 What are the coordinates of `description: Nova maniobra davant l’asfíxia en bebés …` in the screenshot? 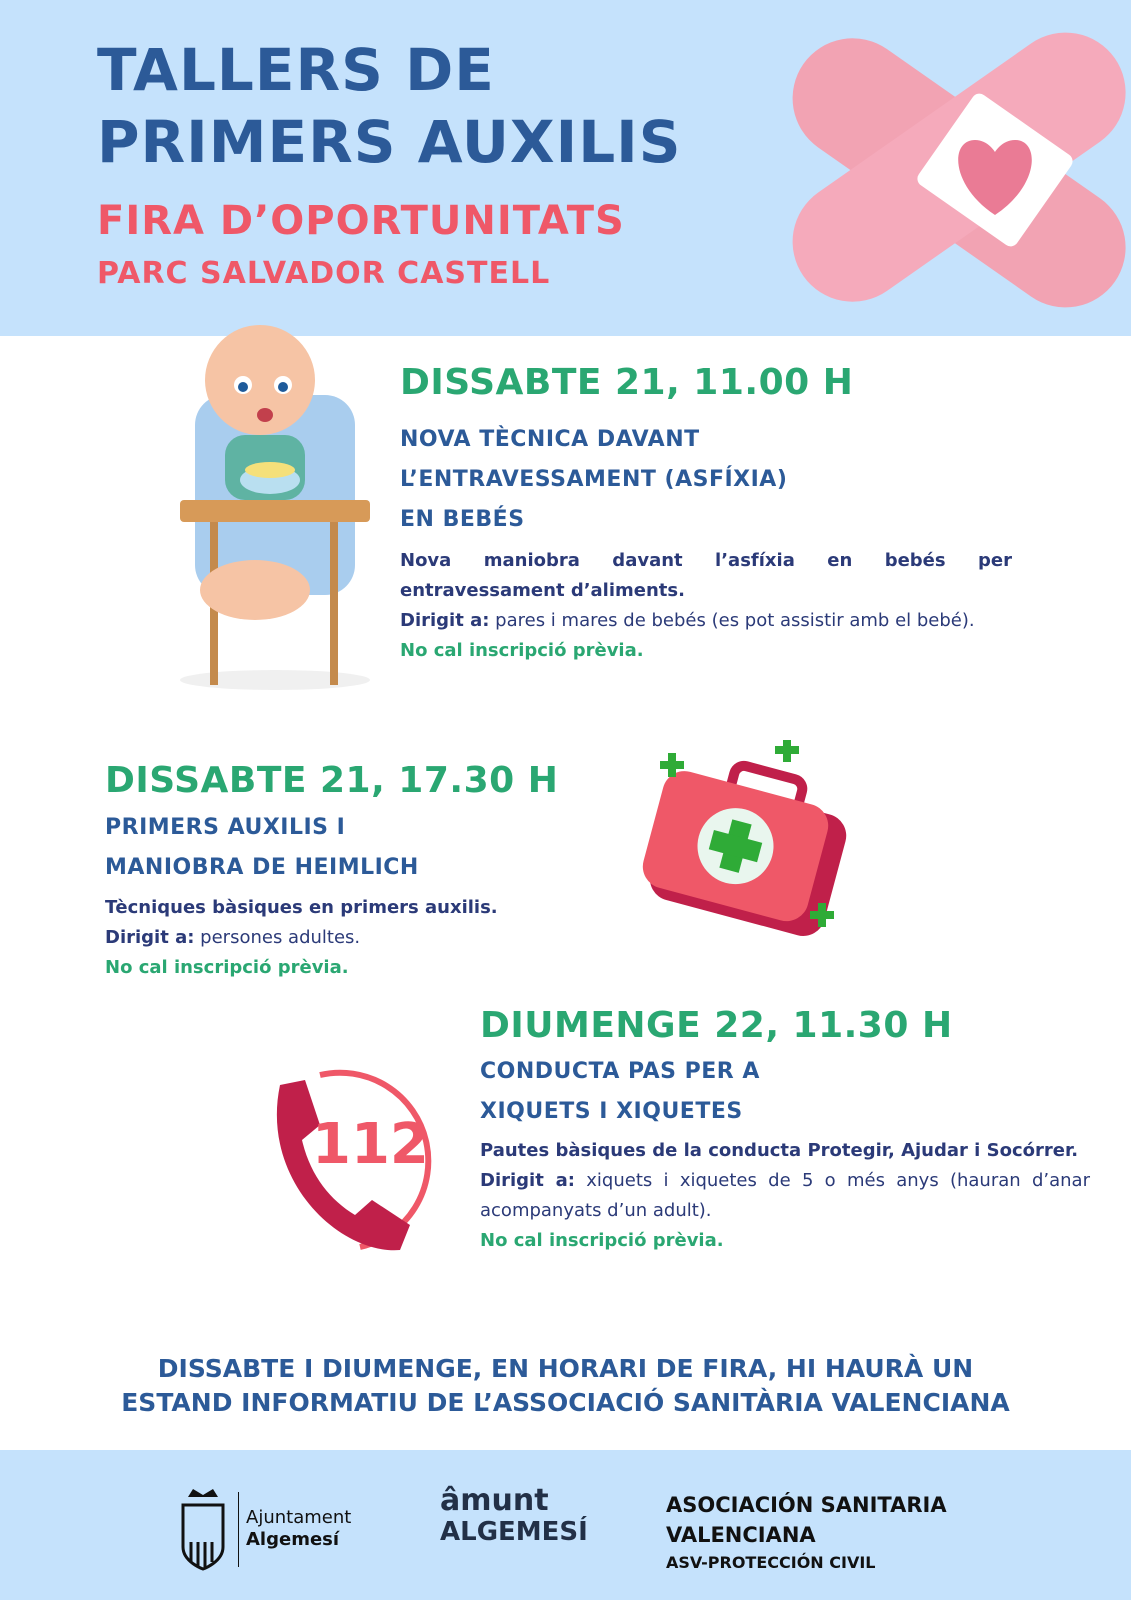 It's located at (706, 575).